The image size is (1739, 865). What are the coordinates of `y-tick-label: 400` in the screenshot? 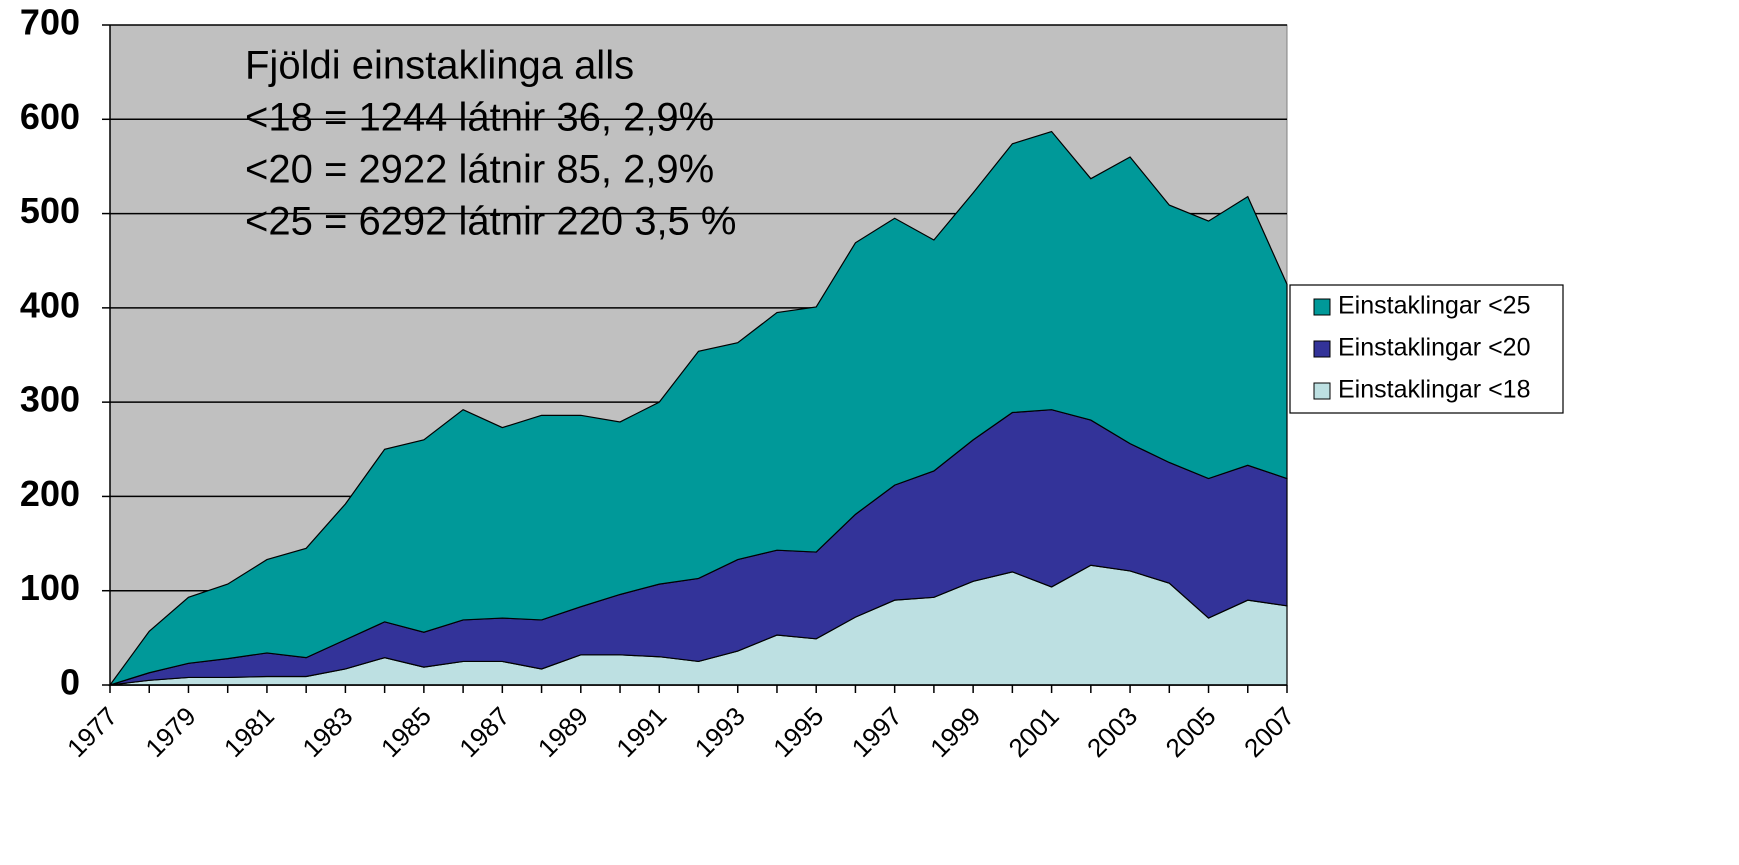 It's located at (50, 304).